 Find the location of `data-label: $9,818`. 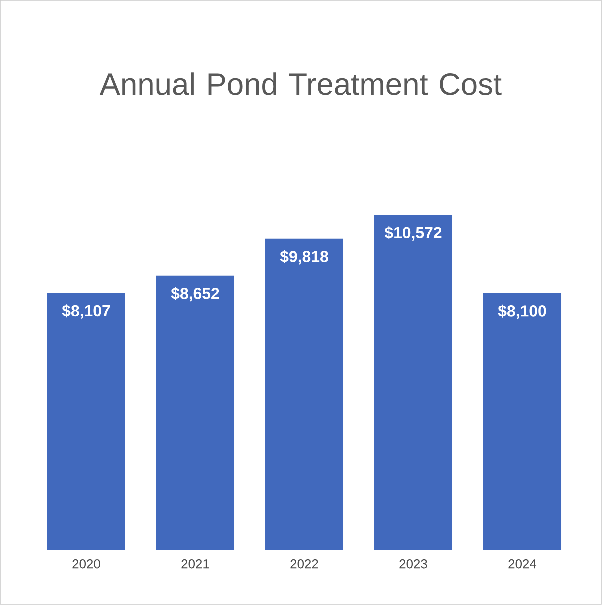

data-label: $9,818 is located at coordinates (304, 257).